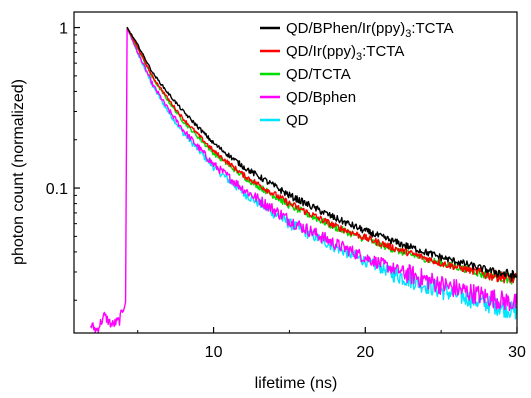 The height and width of the screenshot is (398, 531). What do you see at coordinates (365, 352) in the screenshot?
I see `x-tick-label: 20` at bounding box center [365, 352].